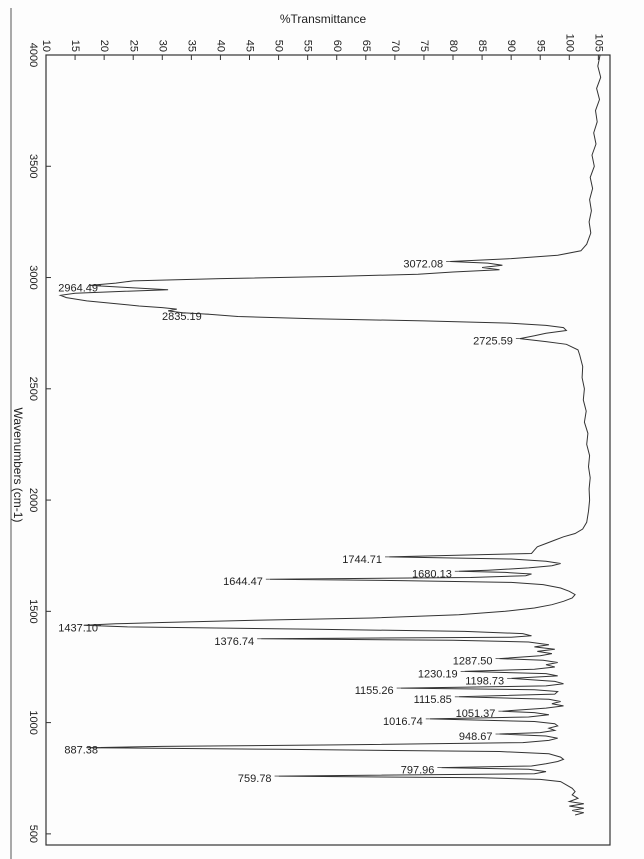  Describe the element at coordinates (255, 779) in the screenshot. I see `peak-label: 759.78` at that location.